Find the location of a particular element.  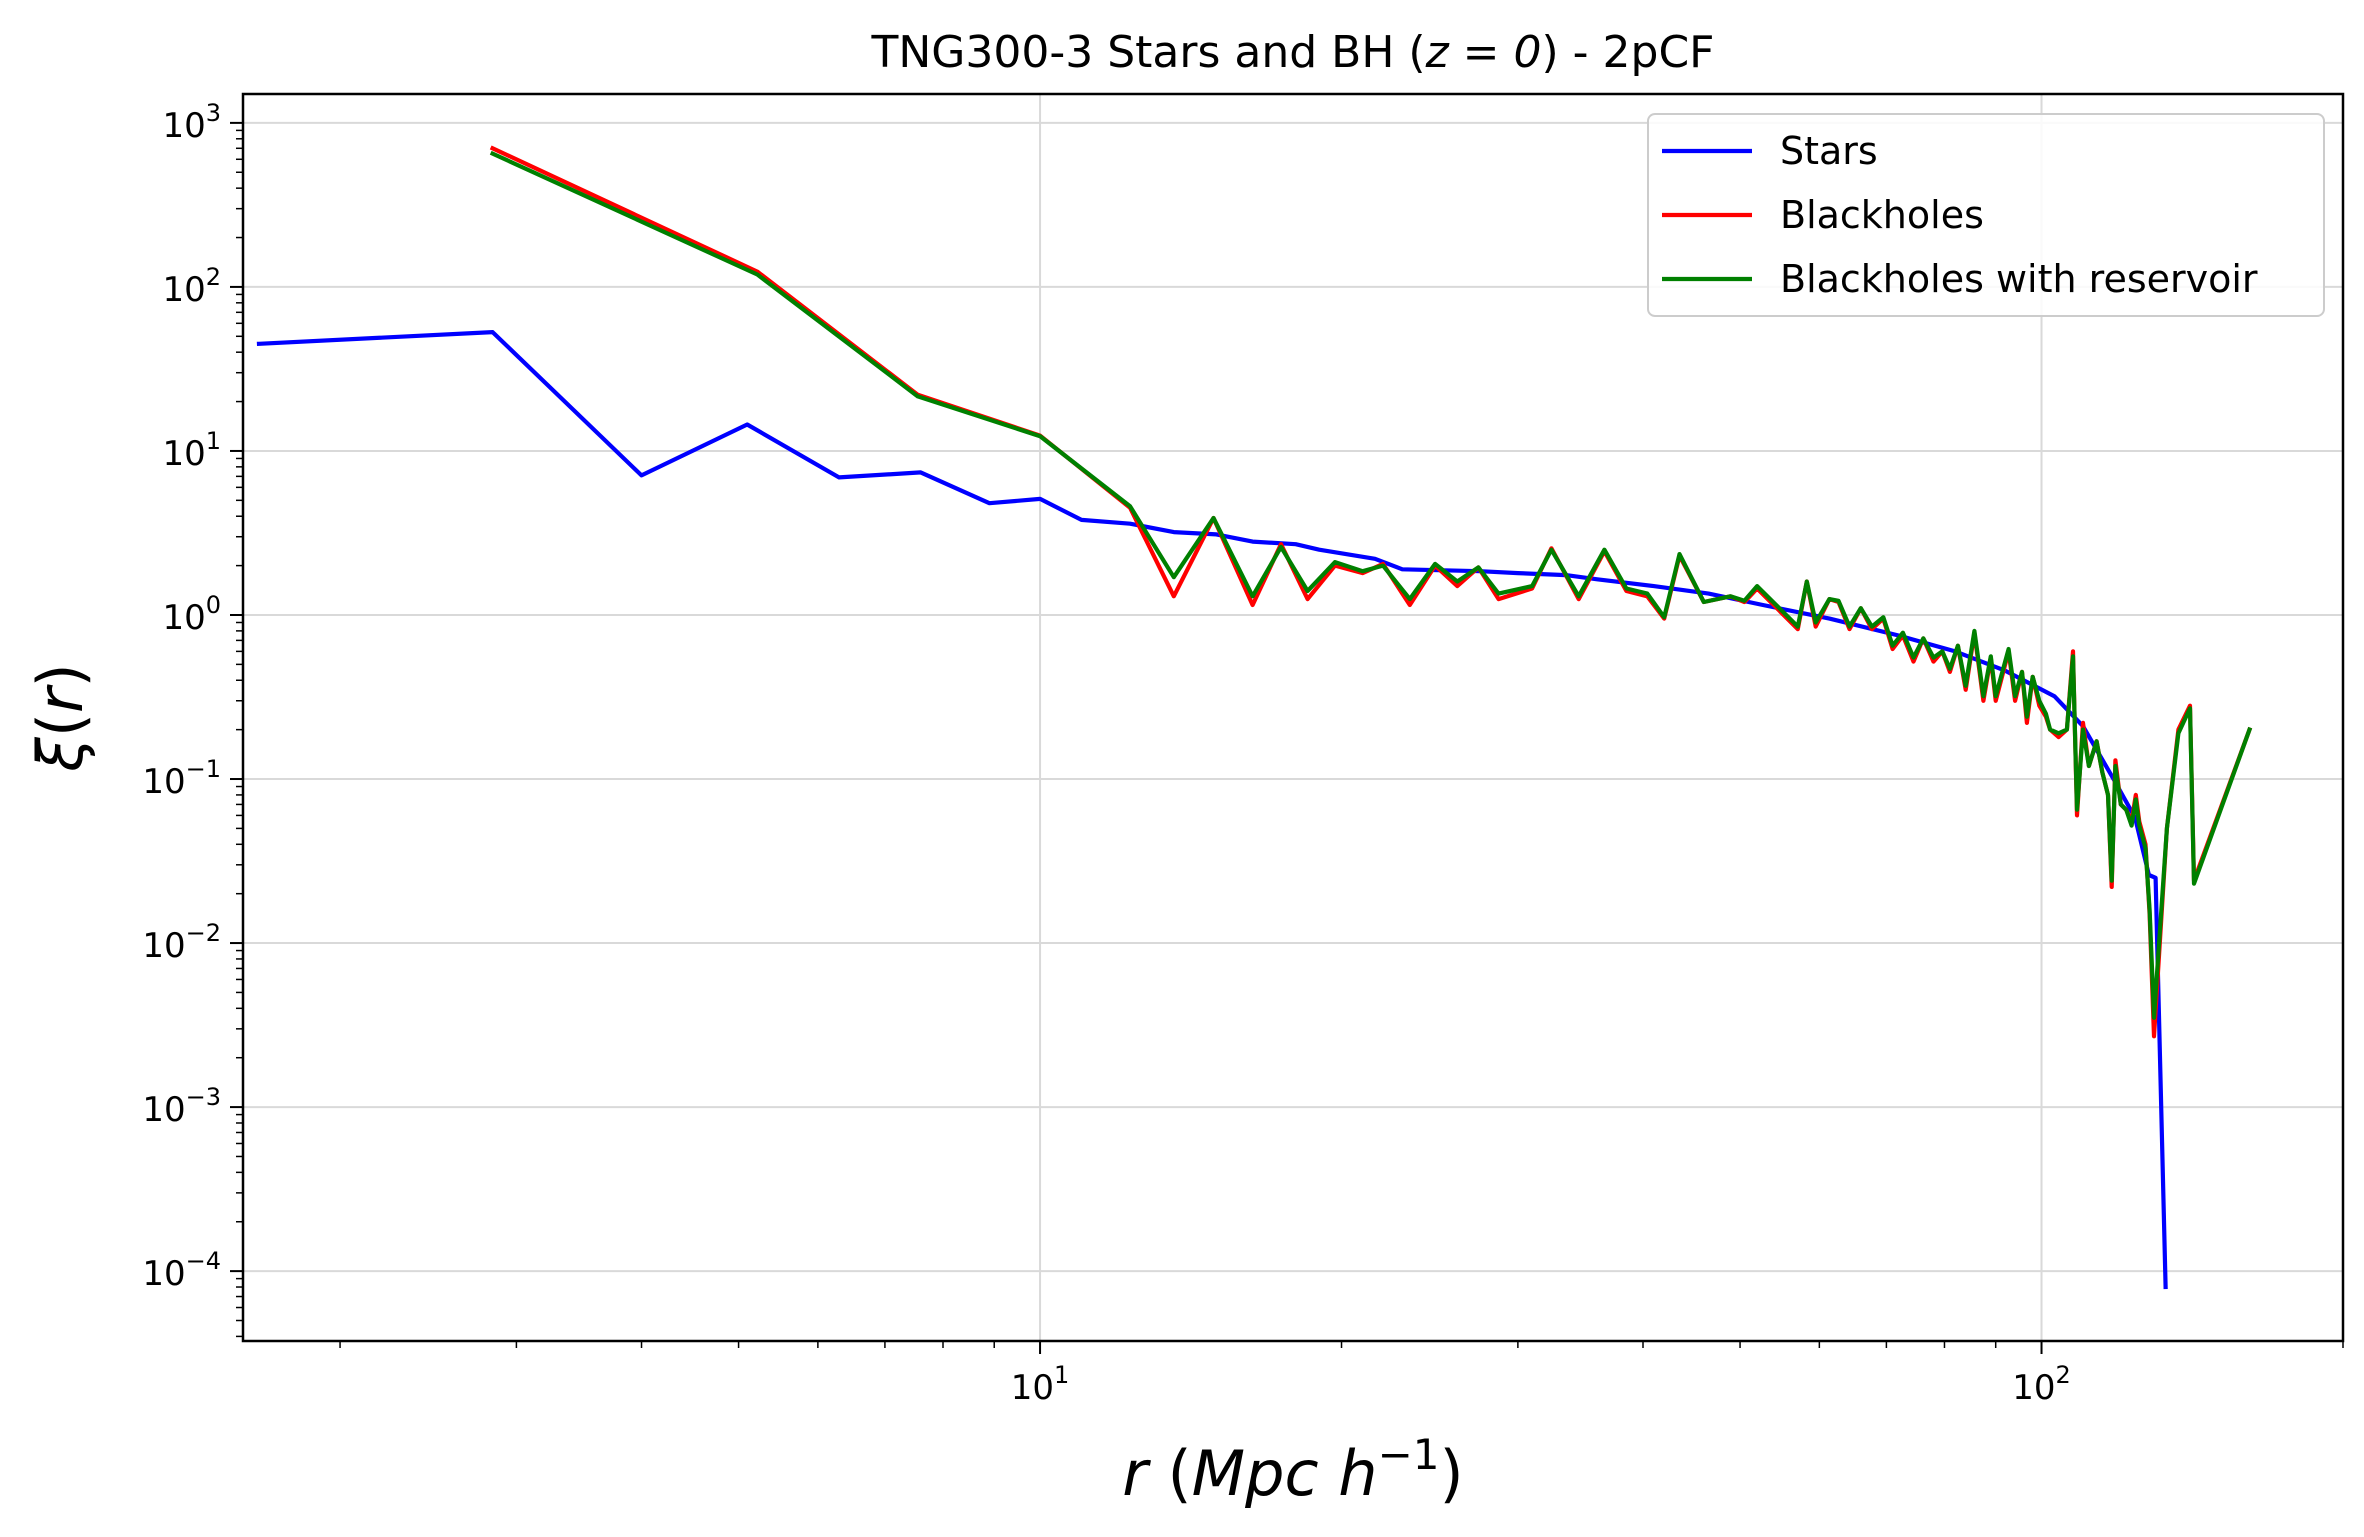

chart-title: TNG300-3 Stars and BH (z = 0) - 2pCF is located at coordinates (1293, 52).